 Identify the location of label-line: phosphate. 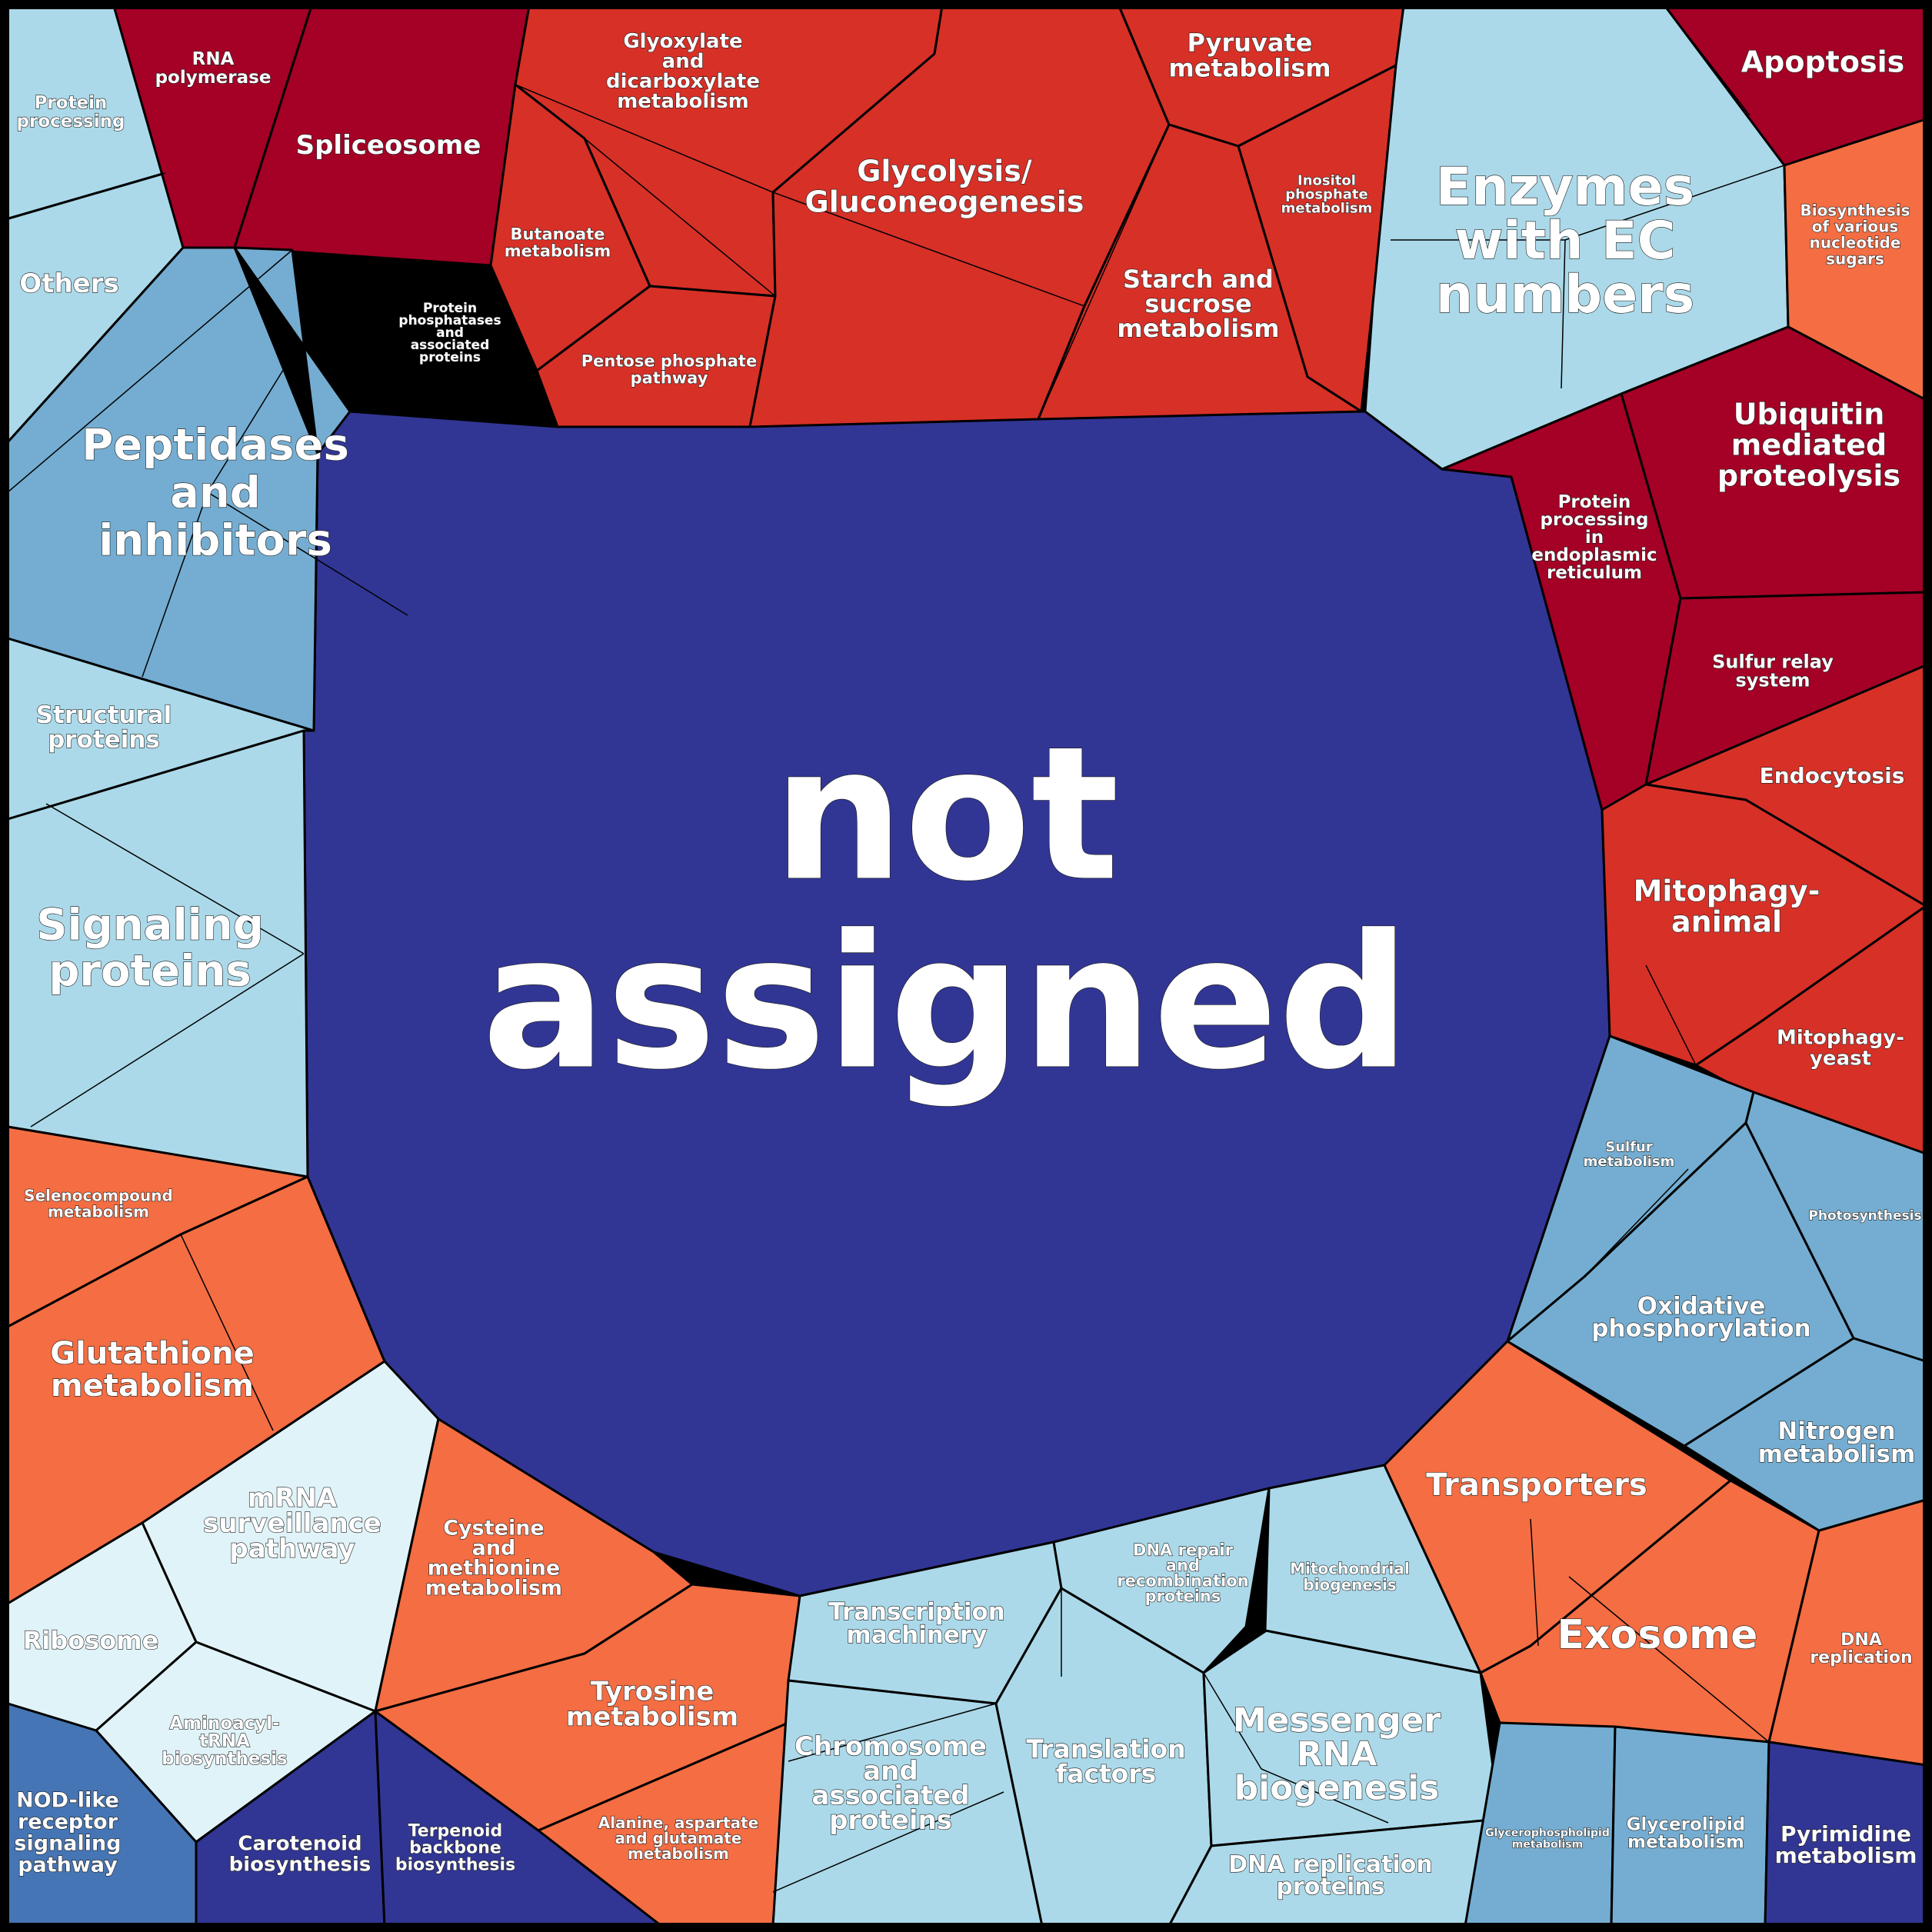
(1326, 194).